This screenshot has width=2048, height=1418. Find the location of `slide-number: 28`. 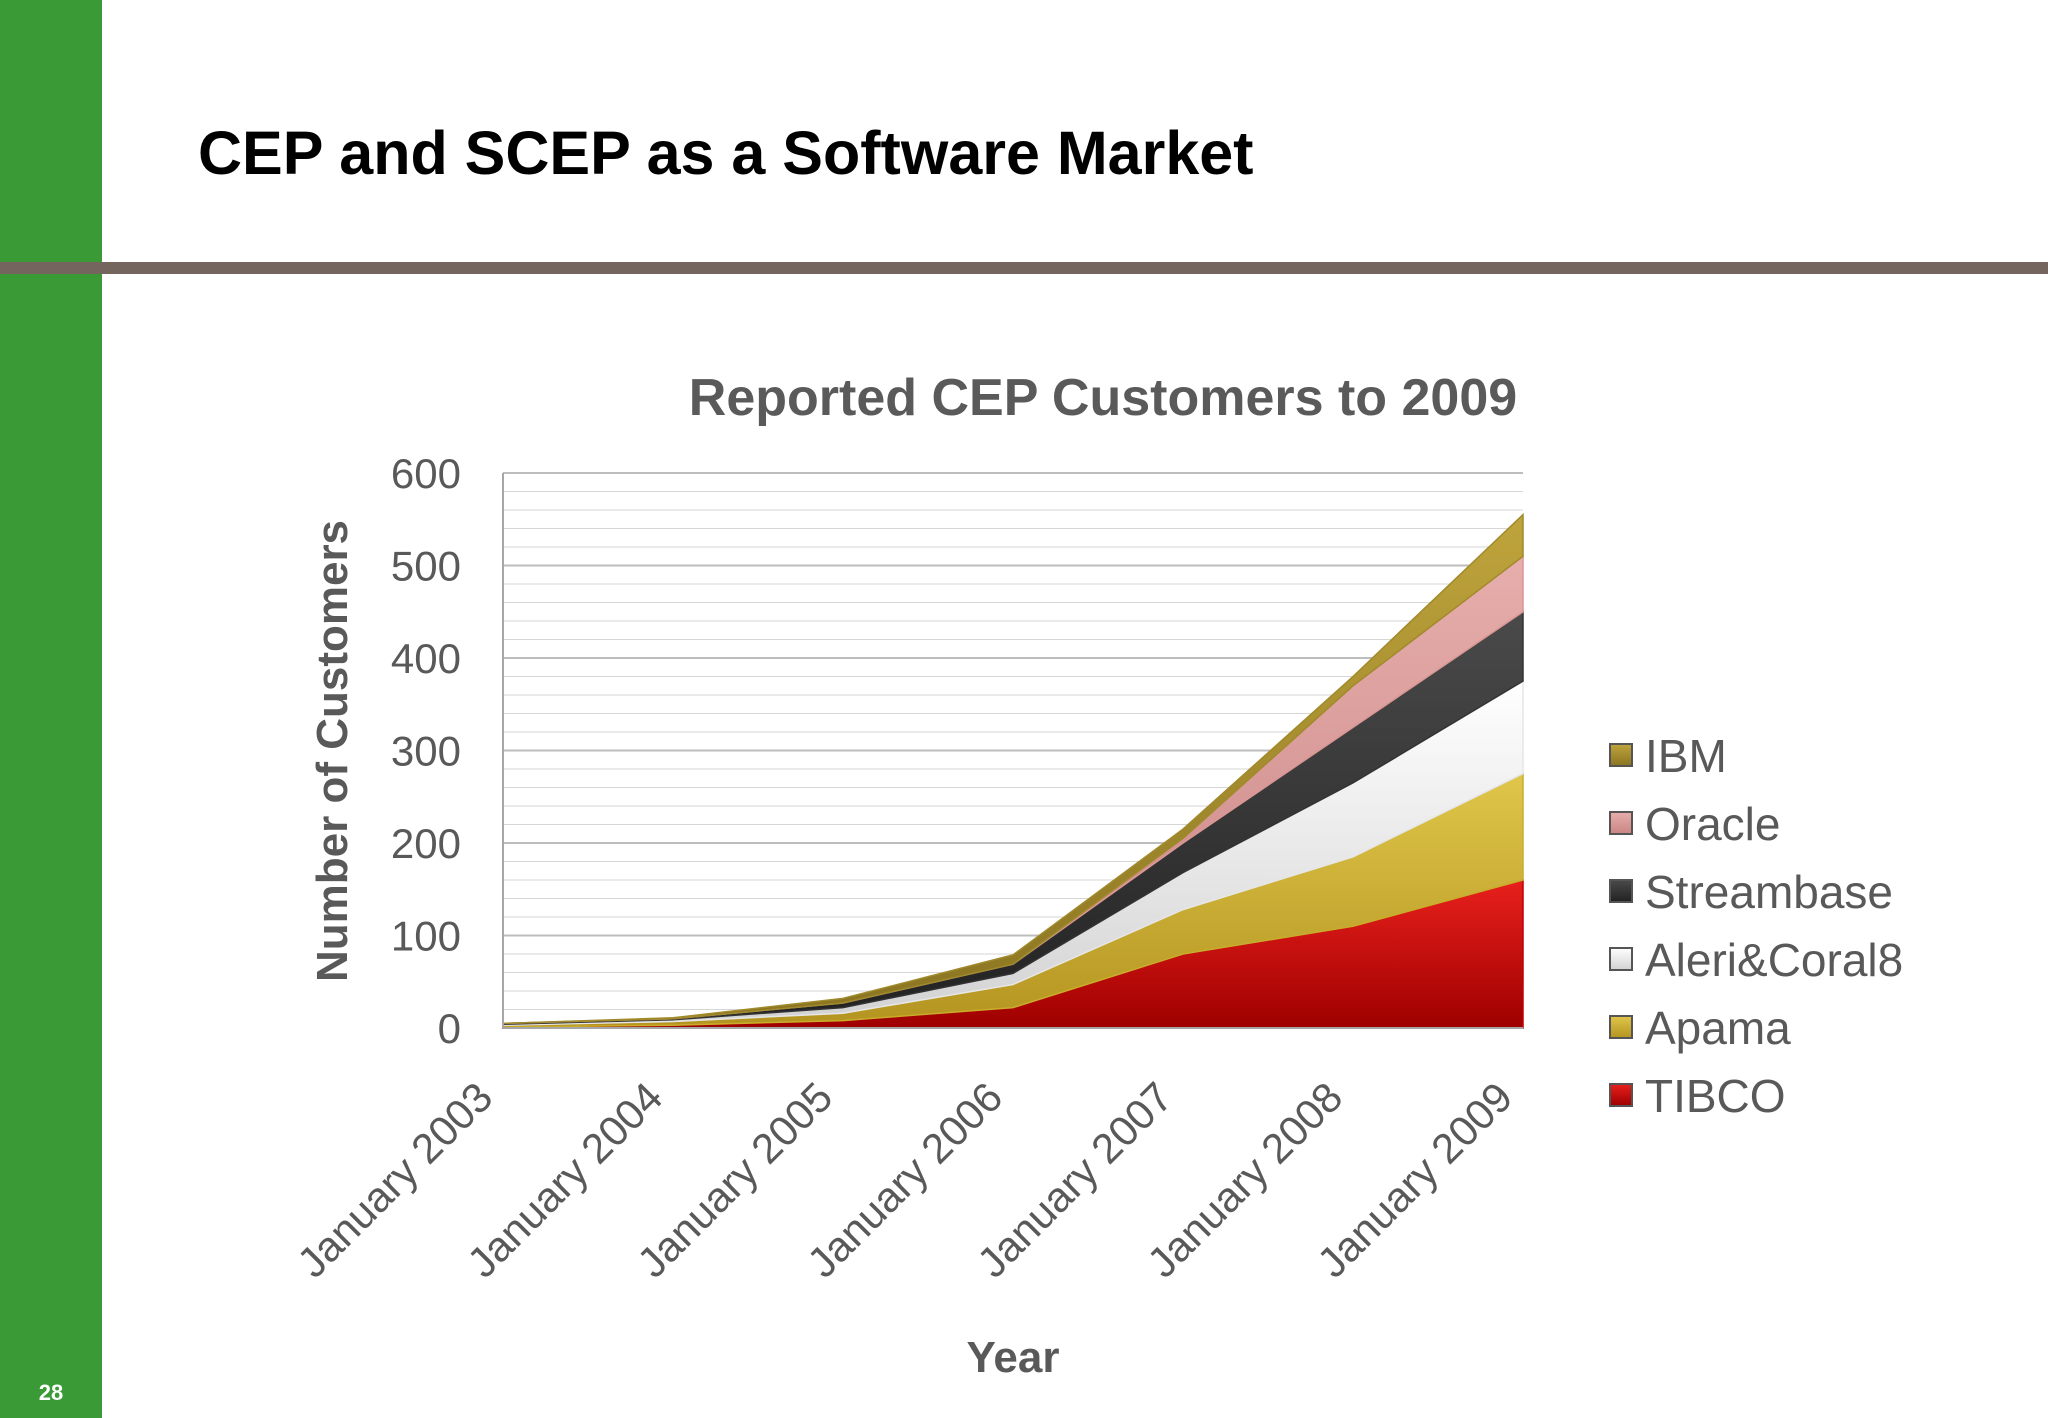

slide-number: 28 is located at coordinates (51, 1392).